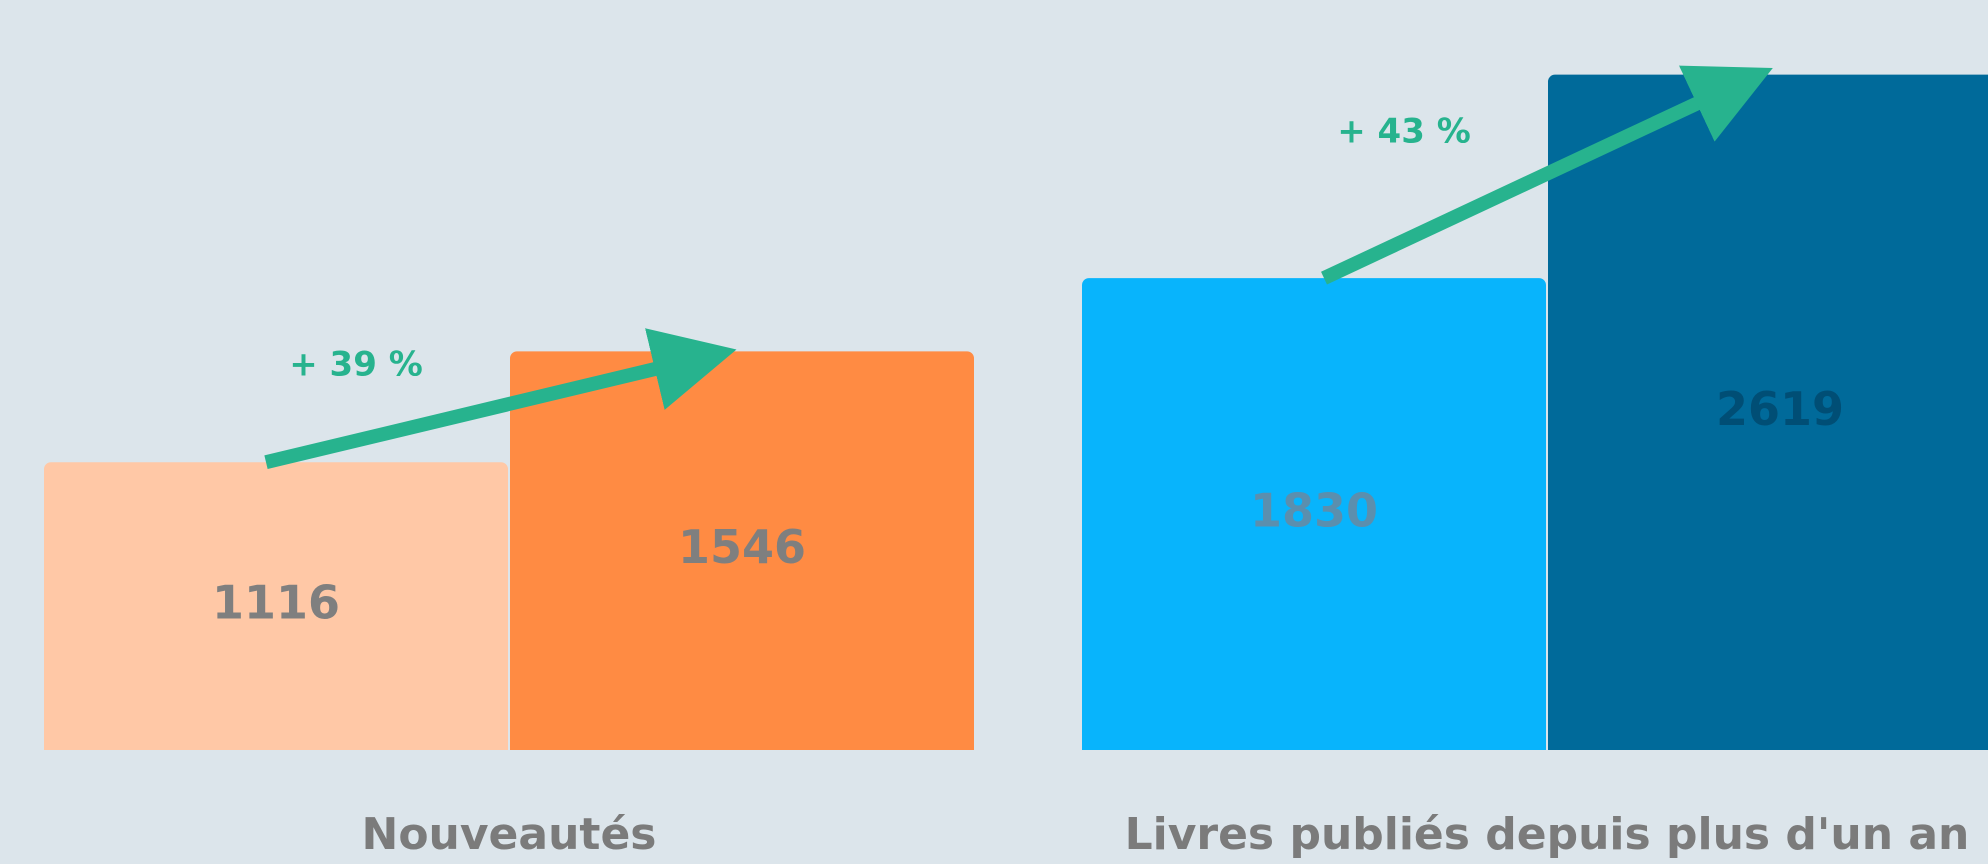 The image size is (1988, 864). What do you see at coordinates (742, 547) in the screenshot?
I see `bar-value-label: 1546` at bounding box center [742, 547].